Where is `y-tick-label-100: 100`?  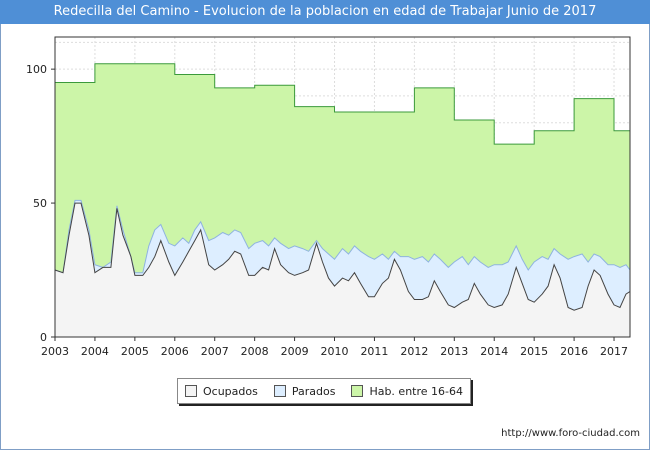 y-tick-label-100: 100 is located at coordinates (36, 69).